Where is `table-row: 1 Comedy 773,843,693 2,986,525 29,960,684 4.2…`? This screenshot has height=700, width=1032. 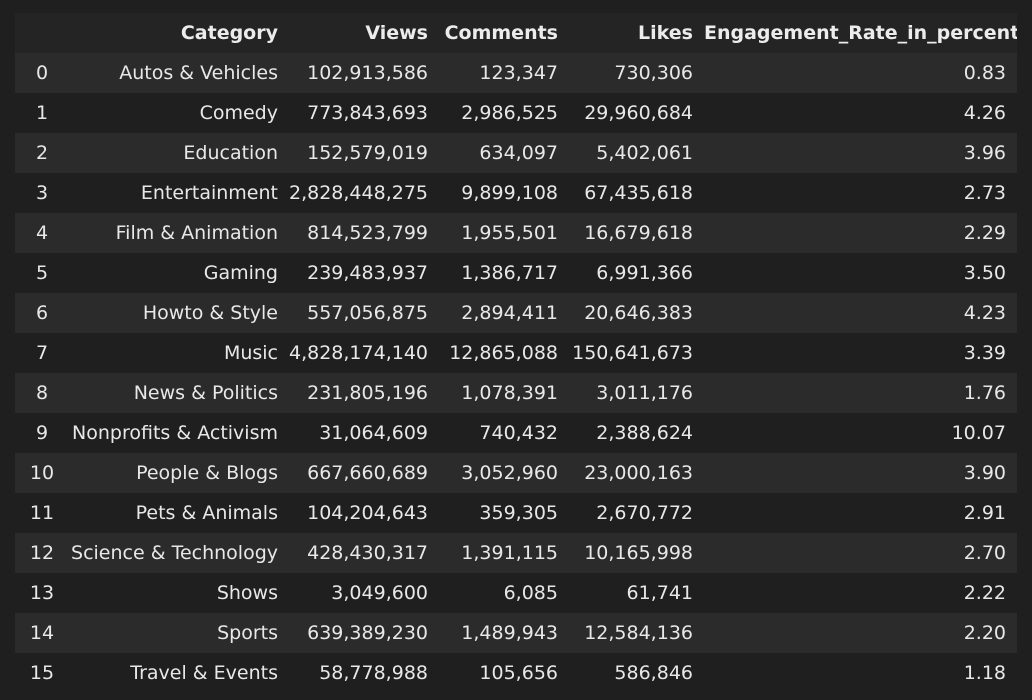
table-row: 1 Comedy 773,843,693 2,986,525 29,960,684 4.2… is located at coordinates (516, 113).